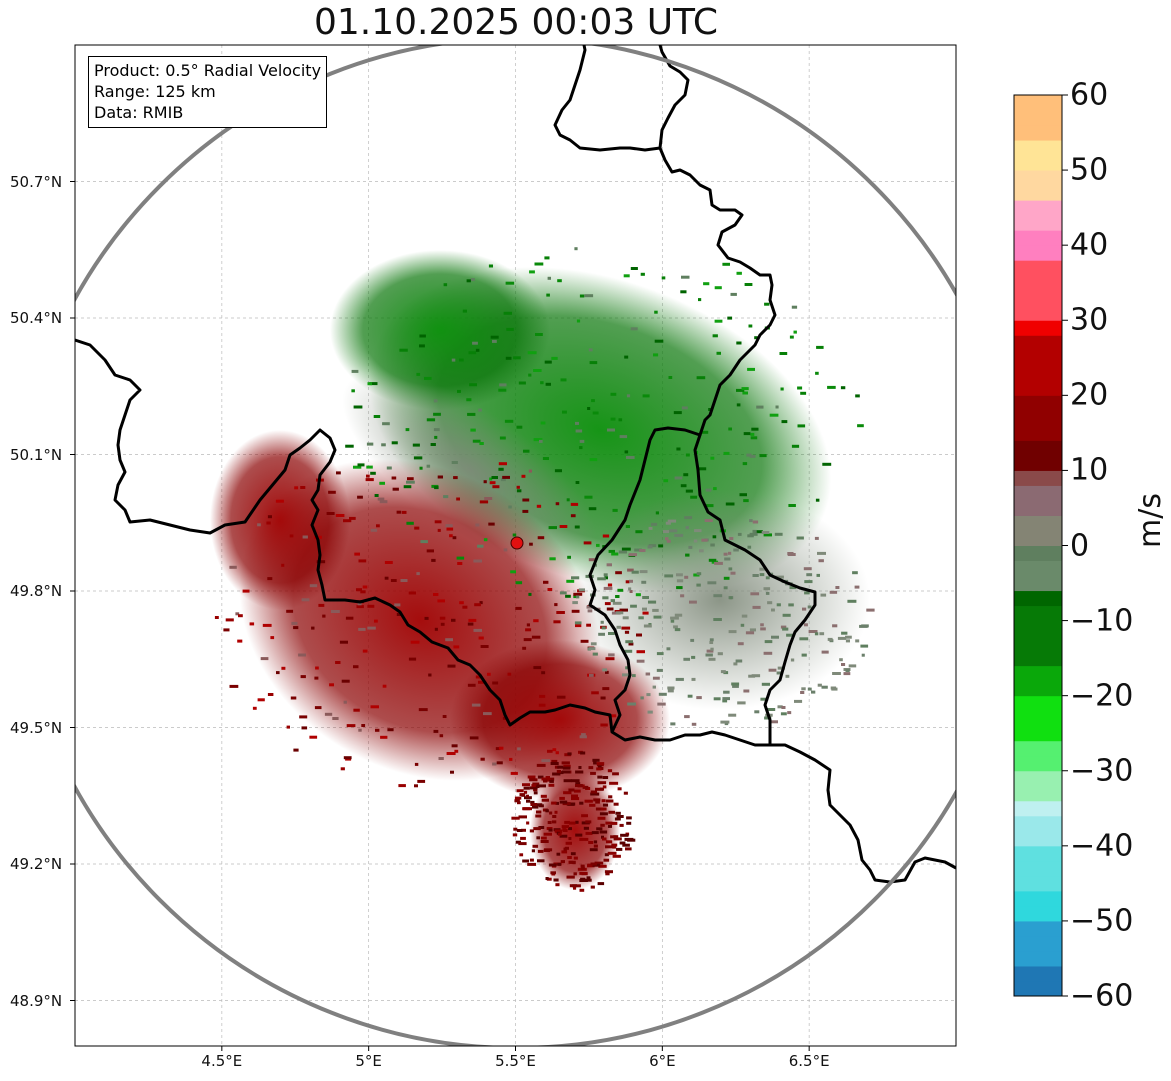 The image size is (1171, 1081). I want to click on colorbar-tick-label: −50, so click(1102, 921).